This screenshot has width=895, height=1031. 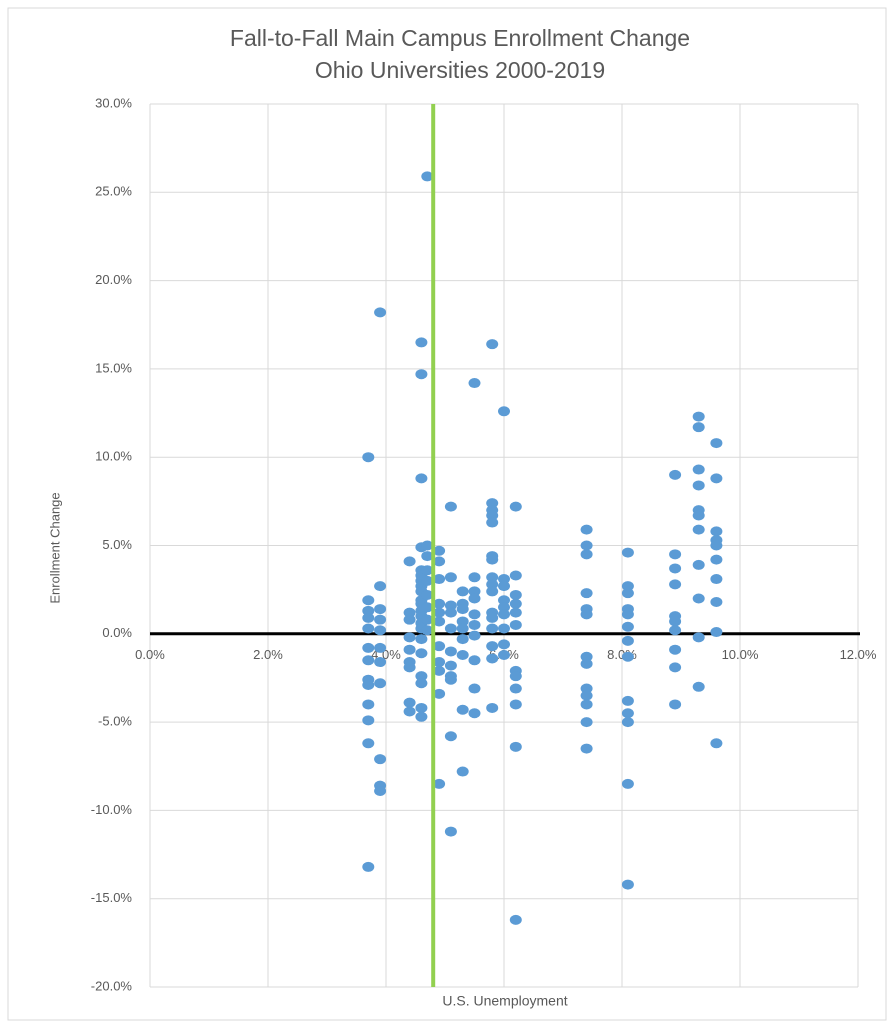 What do you see at coordinates (150, 654) in the screenshot?
I see `x-tick-label: 0.0%` at bounding box center [150, 654].